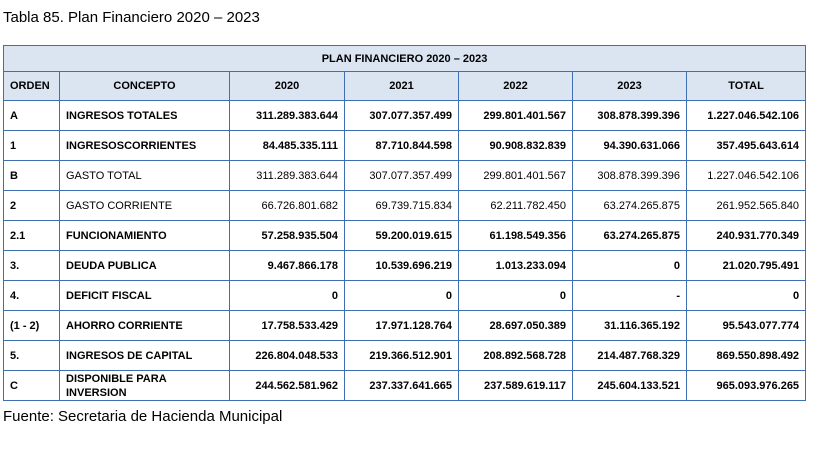 The width and height of the screenshot is (828, 466). What do you see at coordinates (31, 265) in the screenshot?
I see `row-orden-cell: 3.` at bounding box center [31, 265].